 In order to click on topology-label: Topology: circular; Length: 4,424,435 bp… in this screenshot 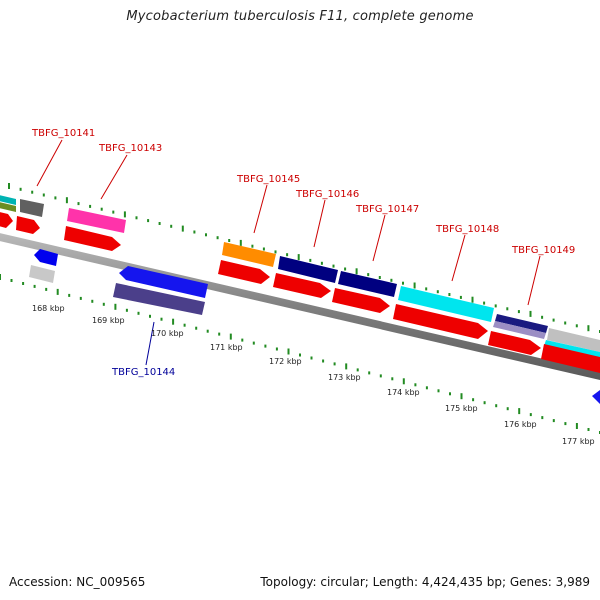, I will do `click(425, 582)`.